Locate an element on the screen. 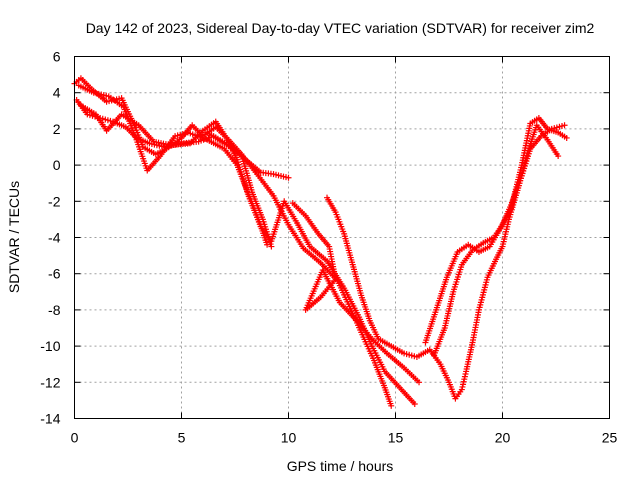  y-tick-label: -14 is located at coordinates (50, 419).